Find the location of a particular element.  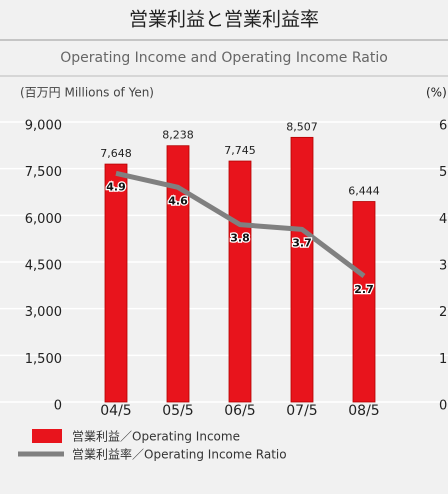

y-tick-label: 0 is located at coordinates (58, 406).